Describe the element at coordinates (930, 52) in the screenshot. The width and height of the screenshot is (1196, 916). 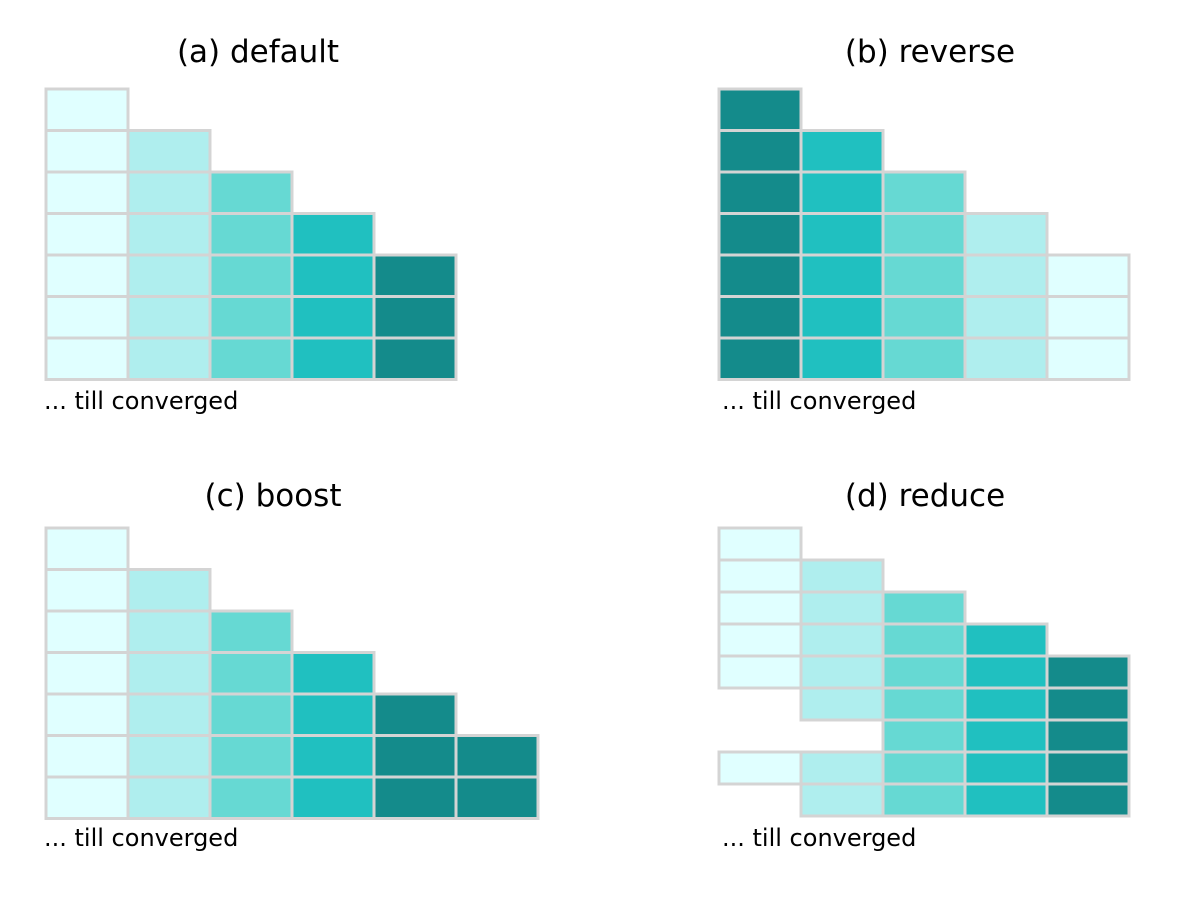
I see `panel-title-reverse: (b) reverse` at that location.